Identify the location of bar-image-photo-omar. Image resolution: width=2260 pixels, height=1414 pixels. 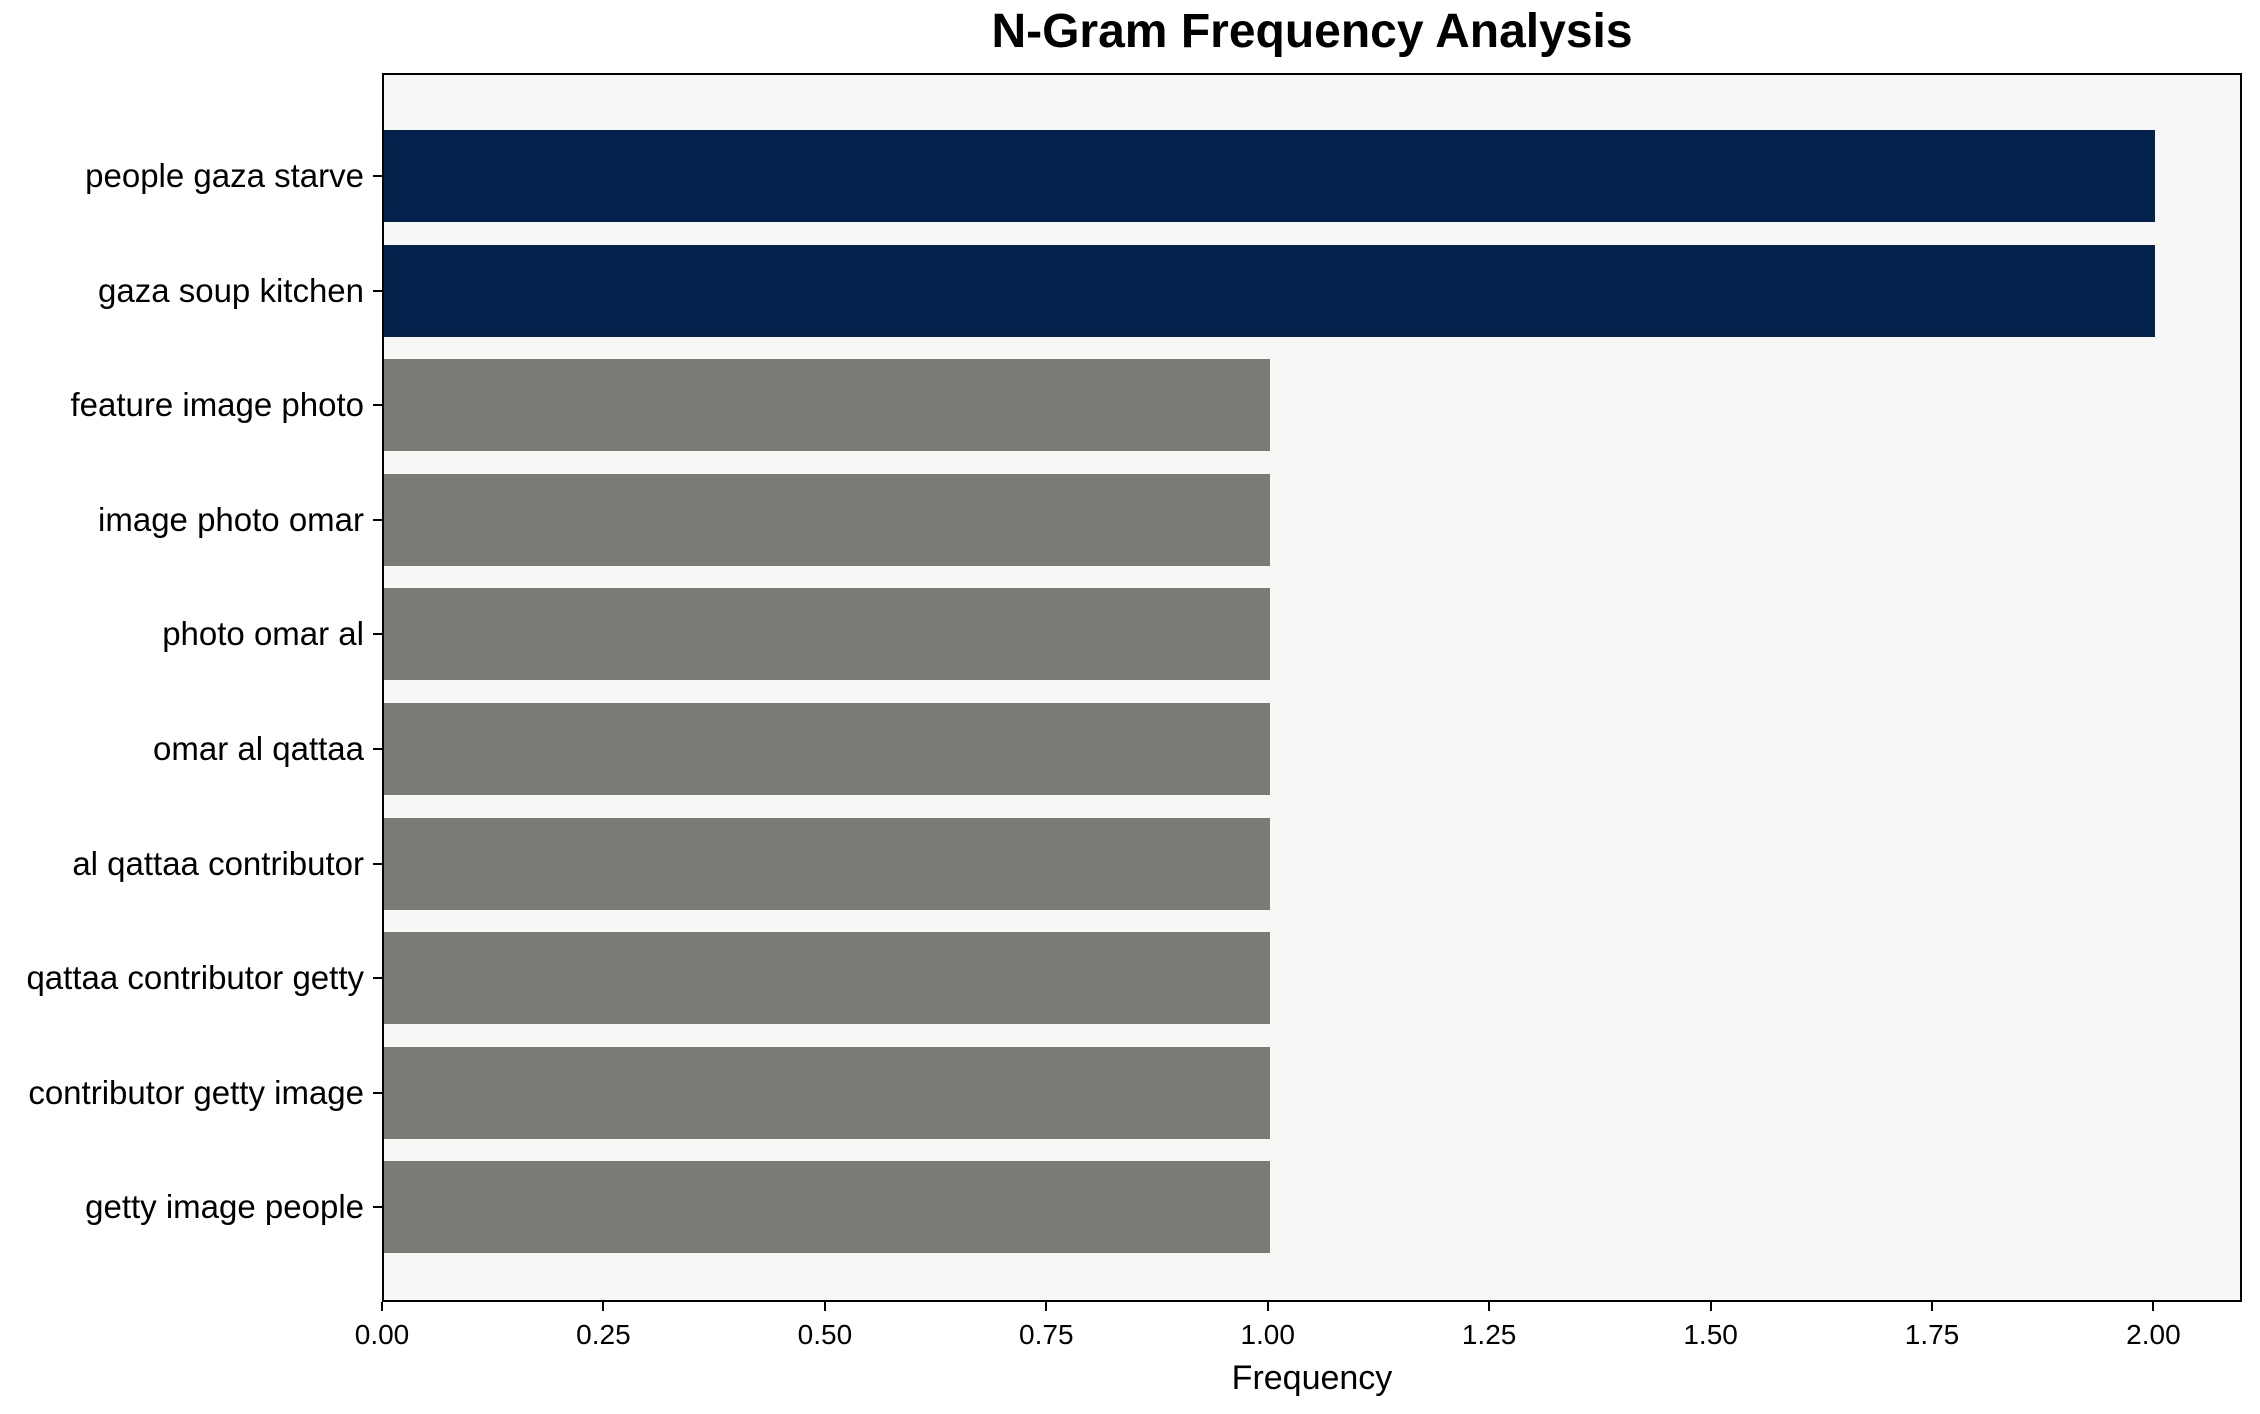
(827, 519).